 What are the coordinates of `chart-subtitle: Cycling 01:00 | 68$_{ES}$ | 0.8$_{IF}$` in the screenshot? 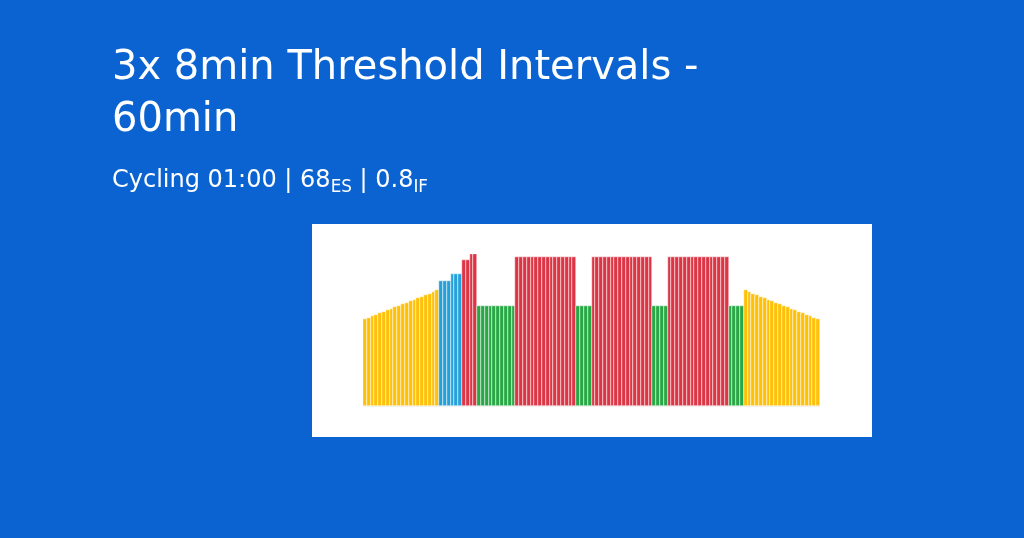 It's located at (270, 181).